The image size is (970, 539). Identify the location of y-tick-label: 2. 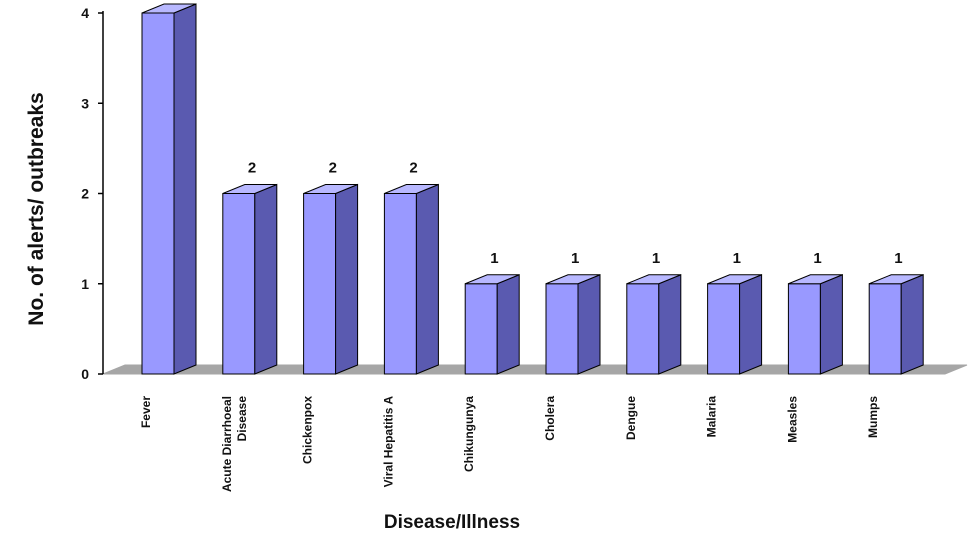
(85, 194).